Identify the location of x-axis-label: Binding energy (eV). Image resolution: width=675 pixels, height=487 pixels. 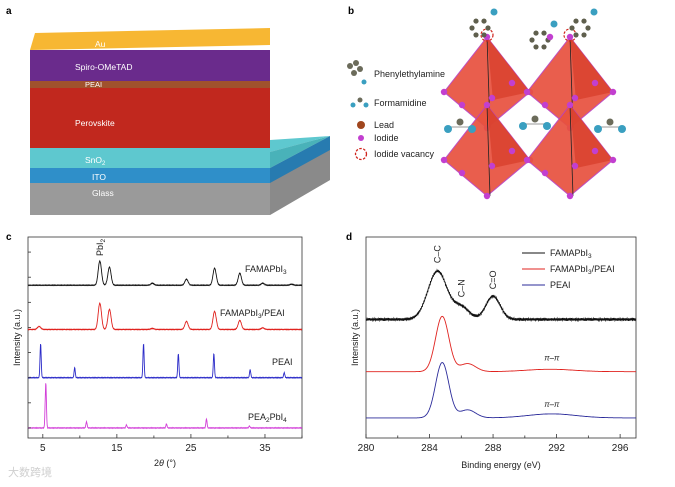
(501, 465).